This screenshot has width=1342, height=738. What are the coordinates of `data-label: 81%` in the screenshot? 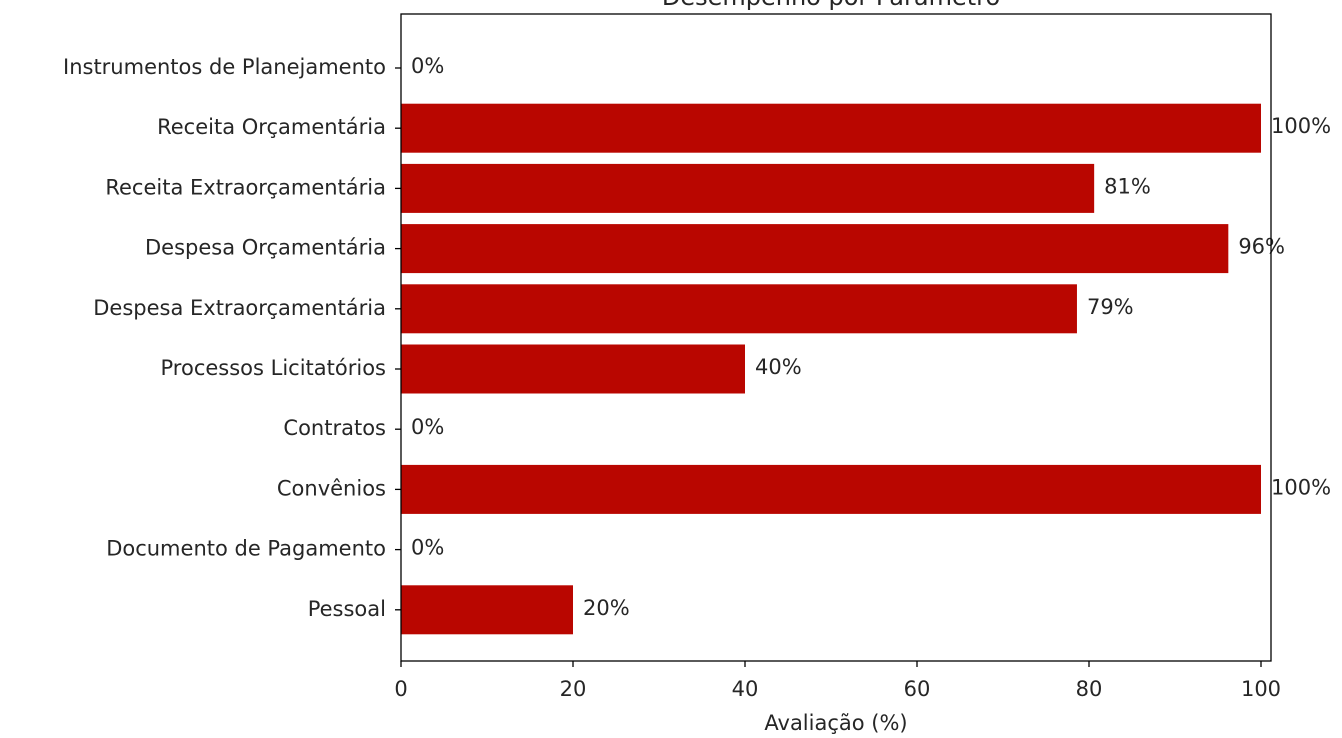 It's located at (1127, 186).